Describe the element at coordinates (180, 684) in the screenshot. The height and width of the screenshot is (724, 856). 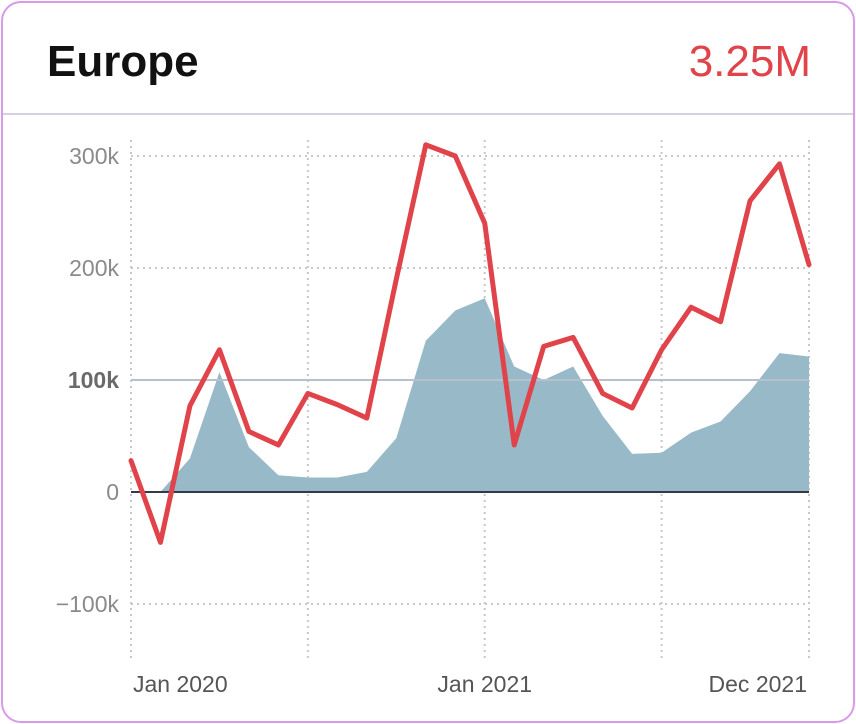
I see `x-tick-label: Jan 2020` at that location.